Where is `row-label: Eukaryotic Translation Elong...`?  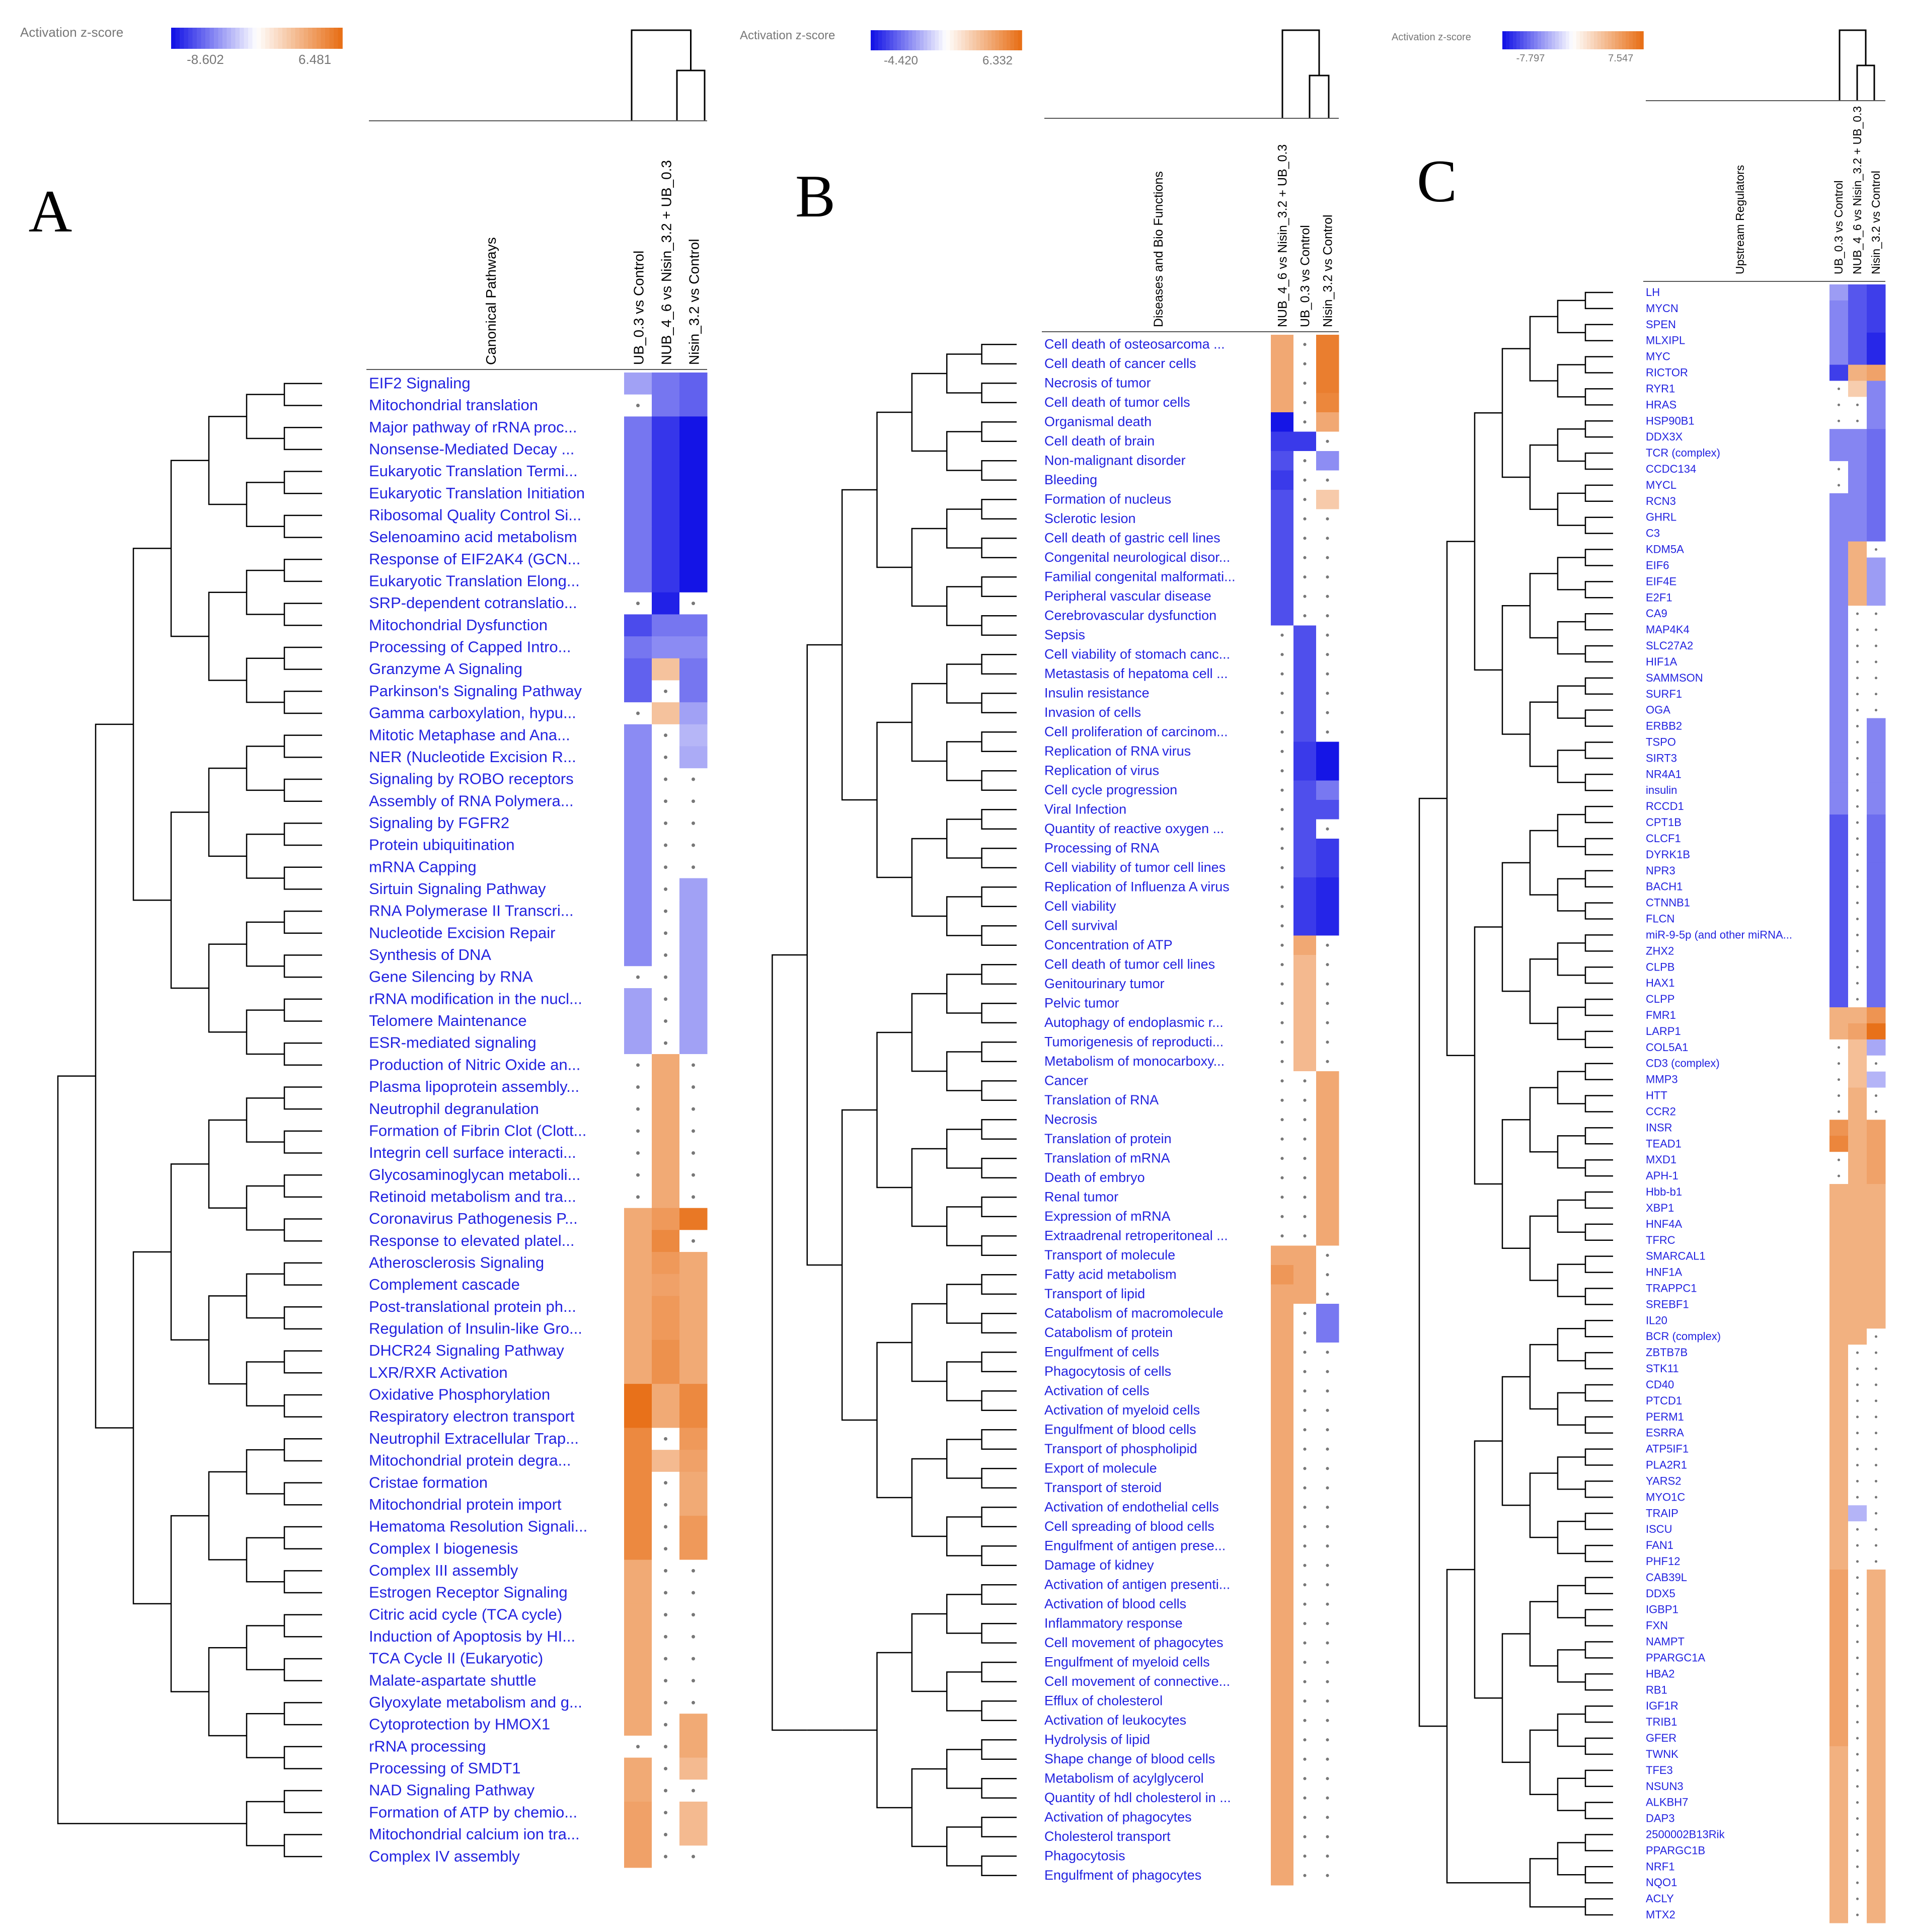
row-label: Eukaryotic Translation Elong... is located at coordinates (475, 581).